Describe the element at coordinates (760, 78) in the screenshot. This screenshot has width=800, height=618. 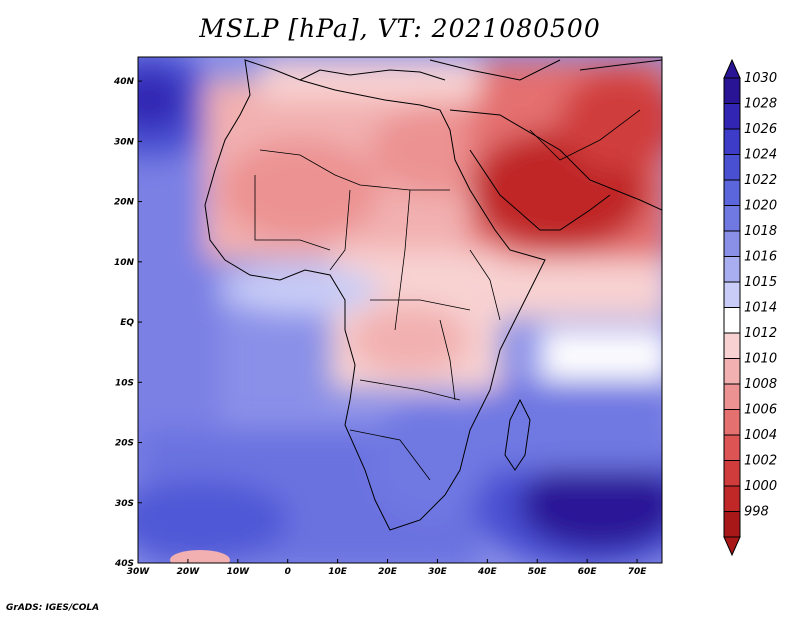
I see `colorbar-label: 1030` at that location.